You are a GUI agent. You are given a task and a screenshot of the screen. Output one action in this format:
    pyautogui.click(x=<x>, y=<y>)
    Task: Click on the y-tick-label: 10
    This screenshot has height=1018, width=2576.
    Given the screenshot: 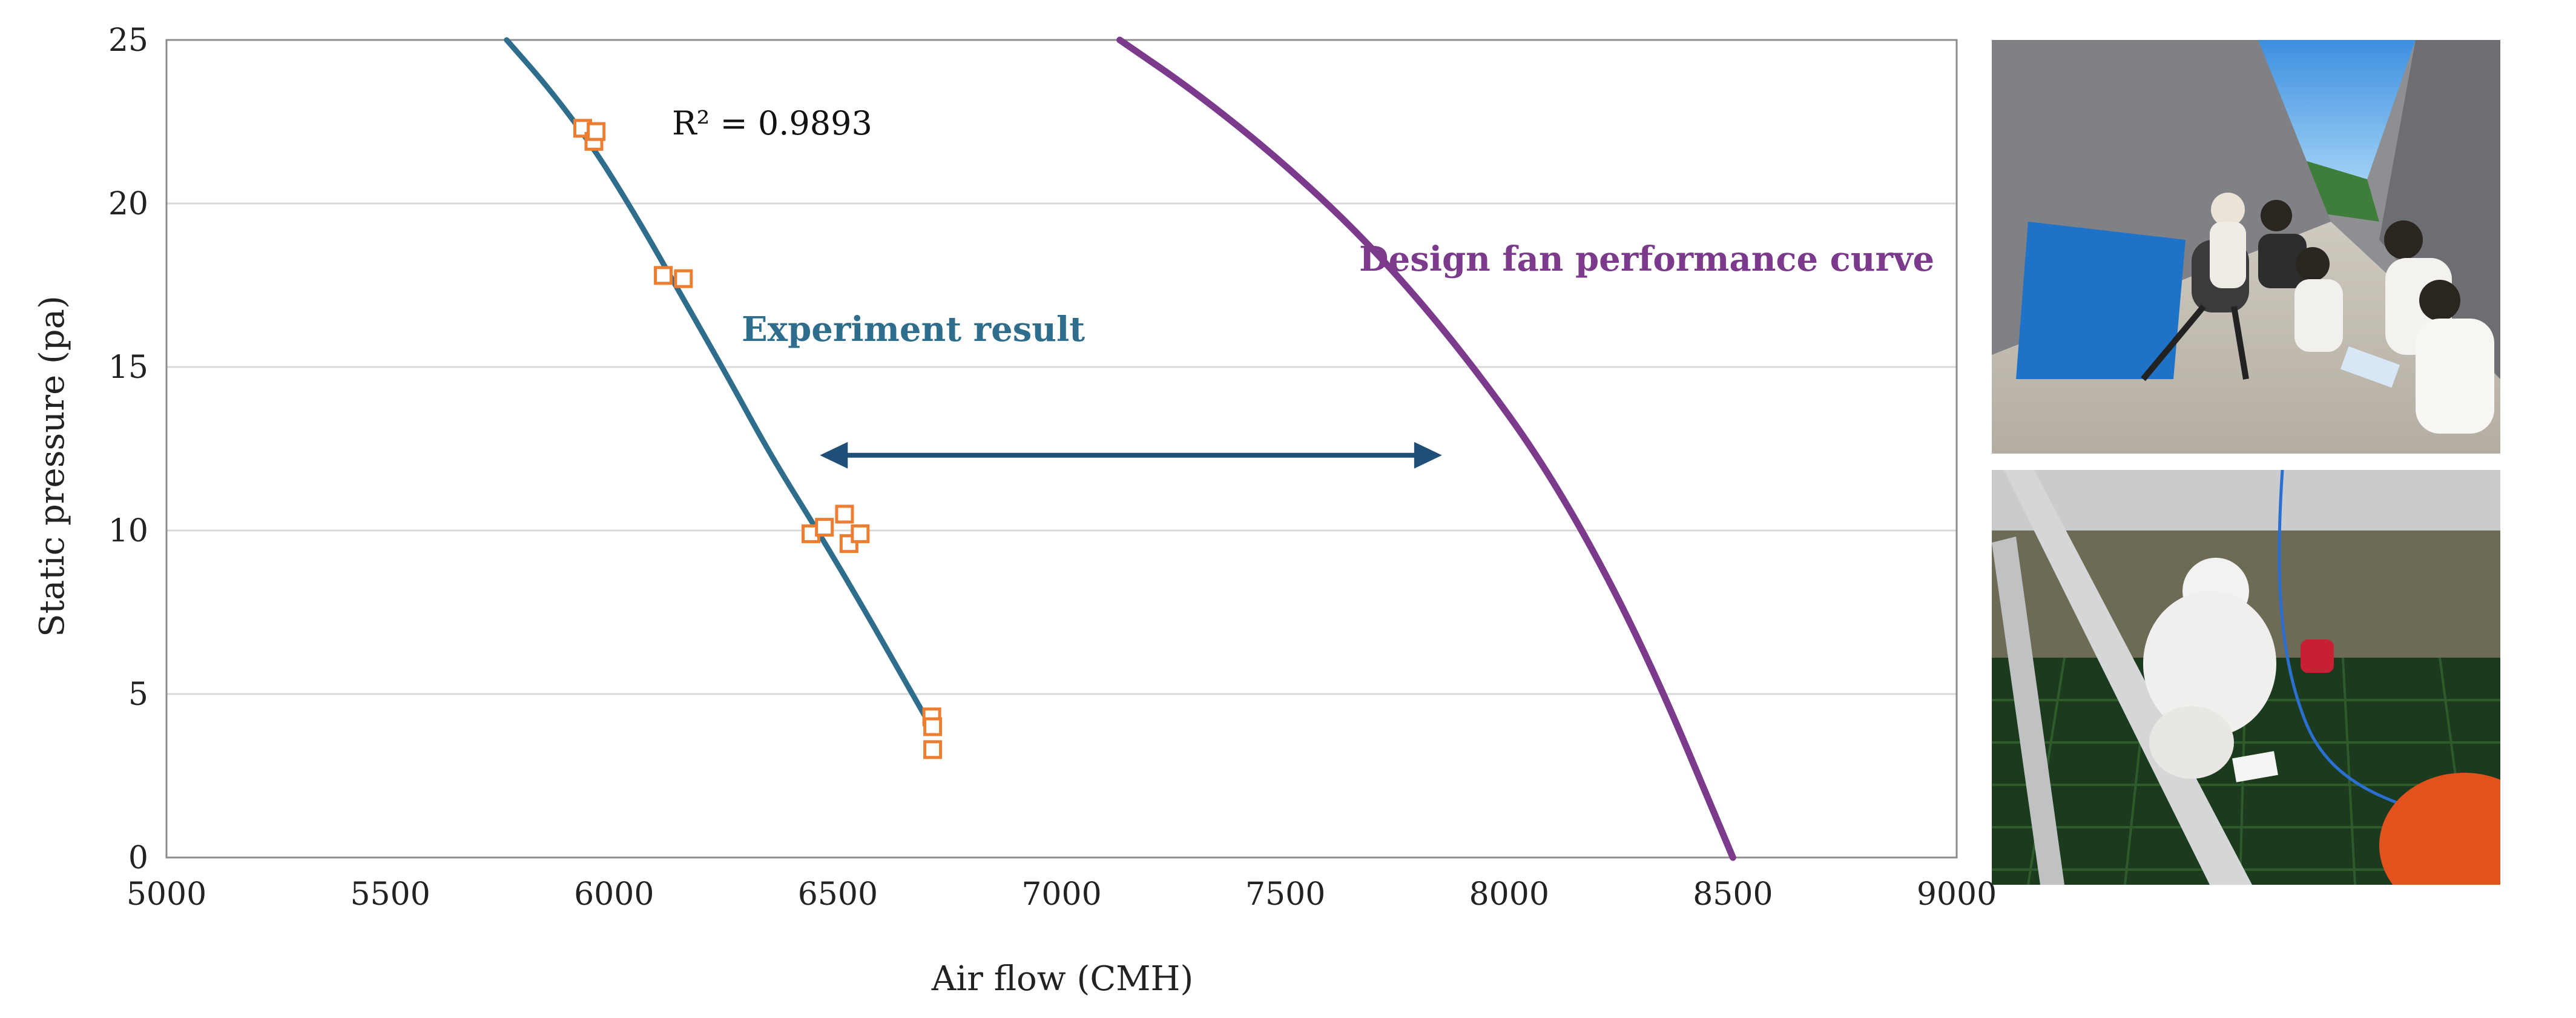 What is the action you would take?
    pyautogui.click(x=128, y=531)
    